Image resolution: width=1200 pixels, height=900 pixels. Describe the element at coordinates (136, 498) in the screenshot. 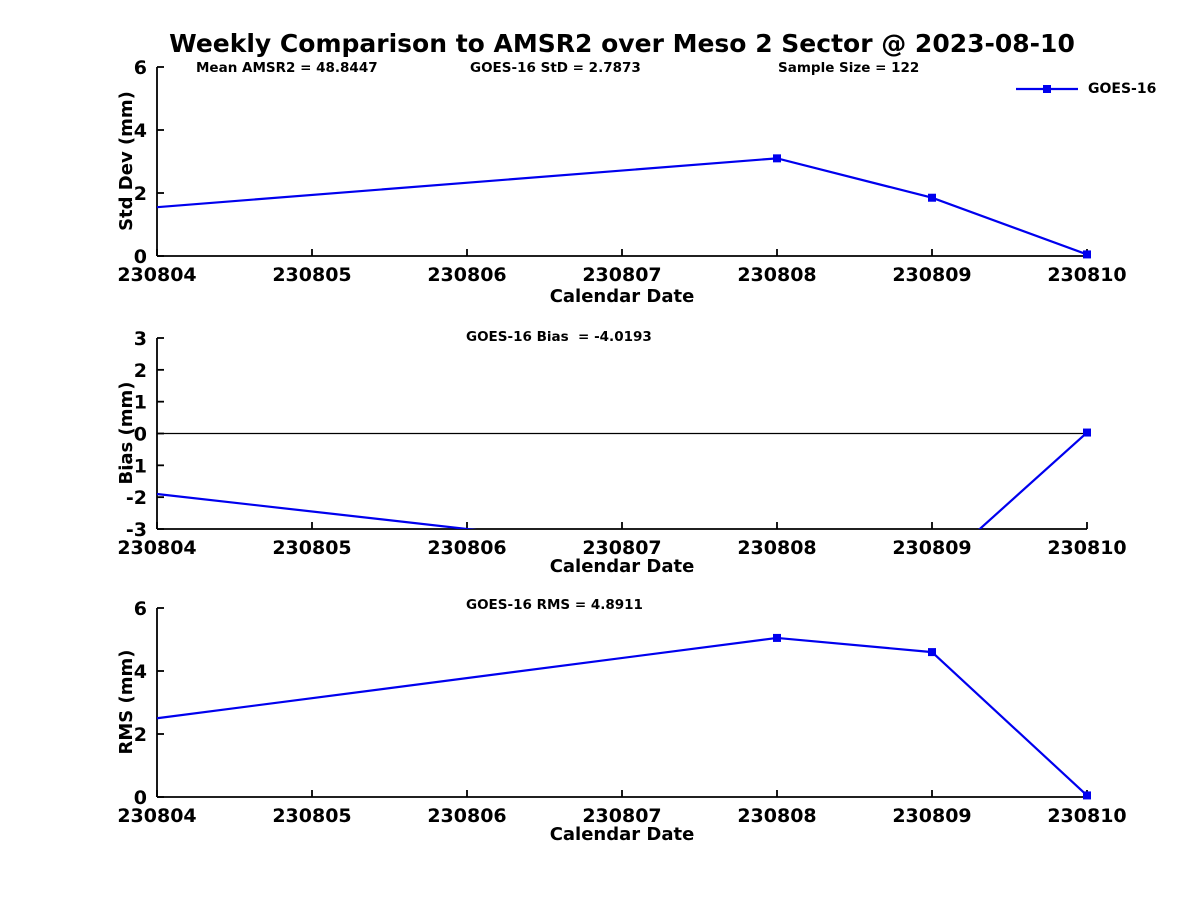

I see `y-tick-label: -2` at that location.